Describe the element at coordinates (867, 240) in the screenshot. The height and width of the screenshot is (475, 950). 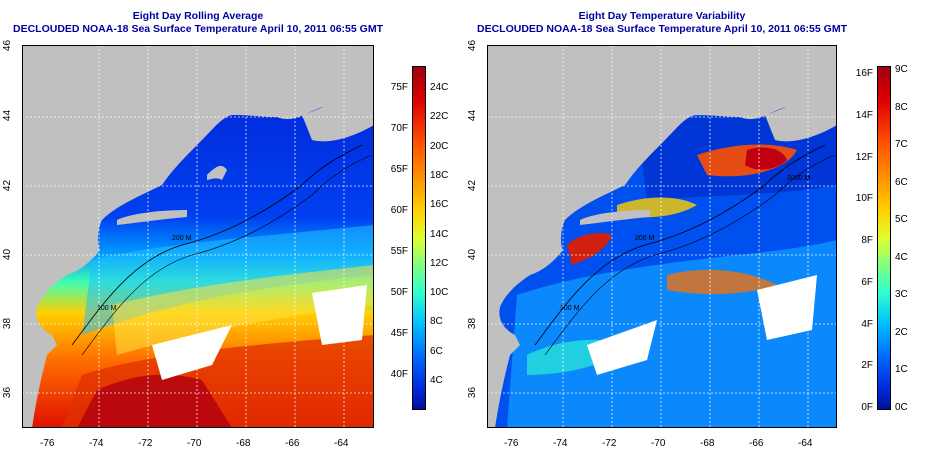
I see `colorbar-f-label: 8F` at that location.